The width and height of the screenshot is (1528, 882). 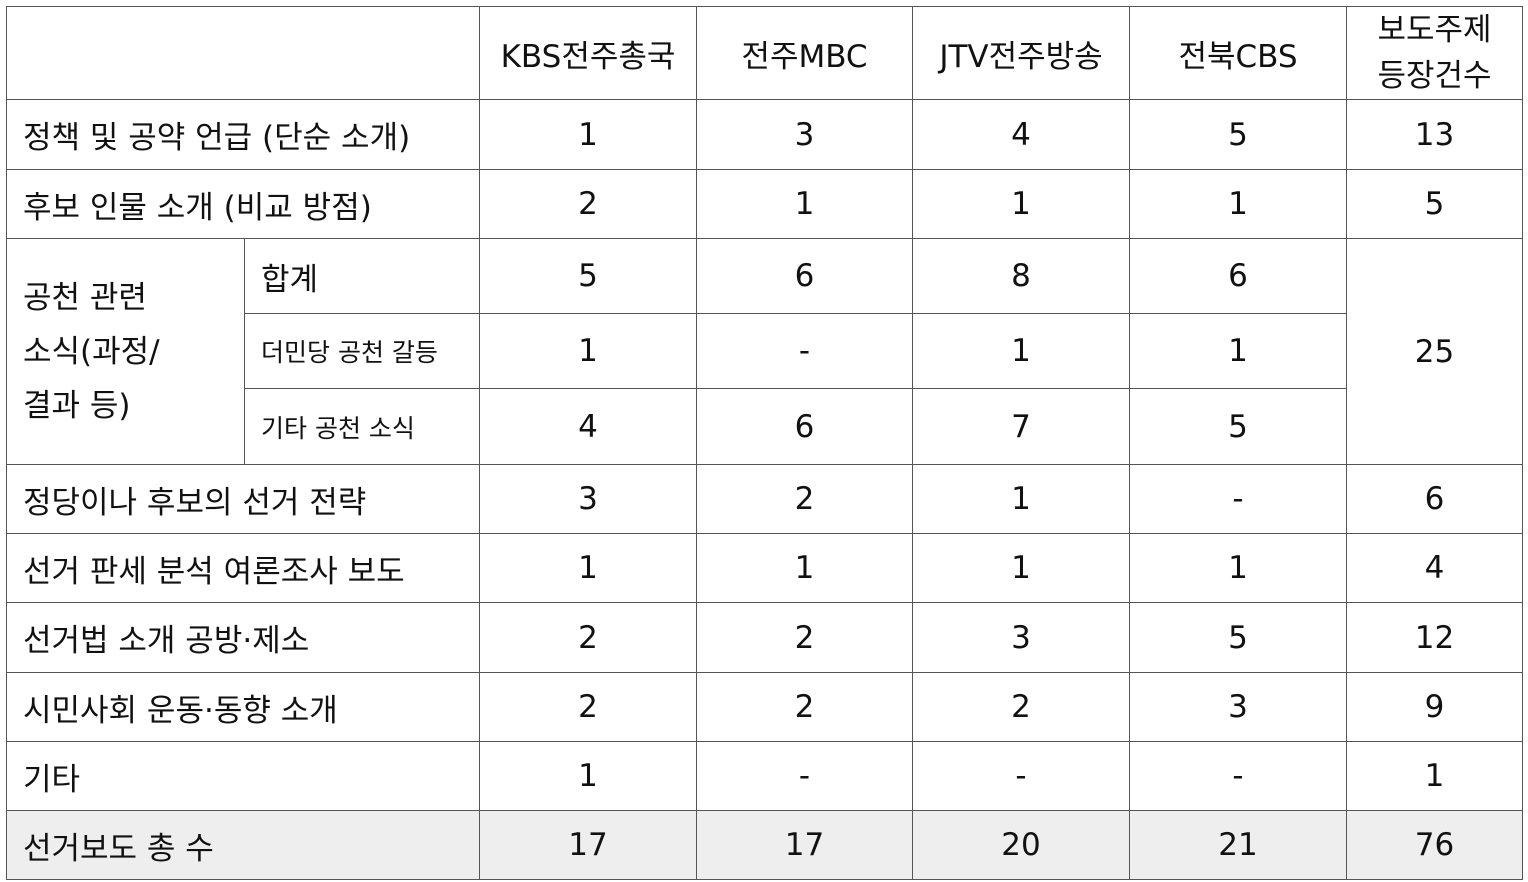 I want to click on header-kbs: KBS전주총국, so click(x=588, y=53).